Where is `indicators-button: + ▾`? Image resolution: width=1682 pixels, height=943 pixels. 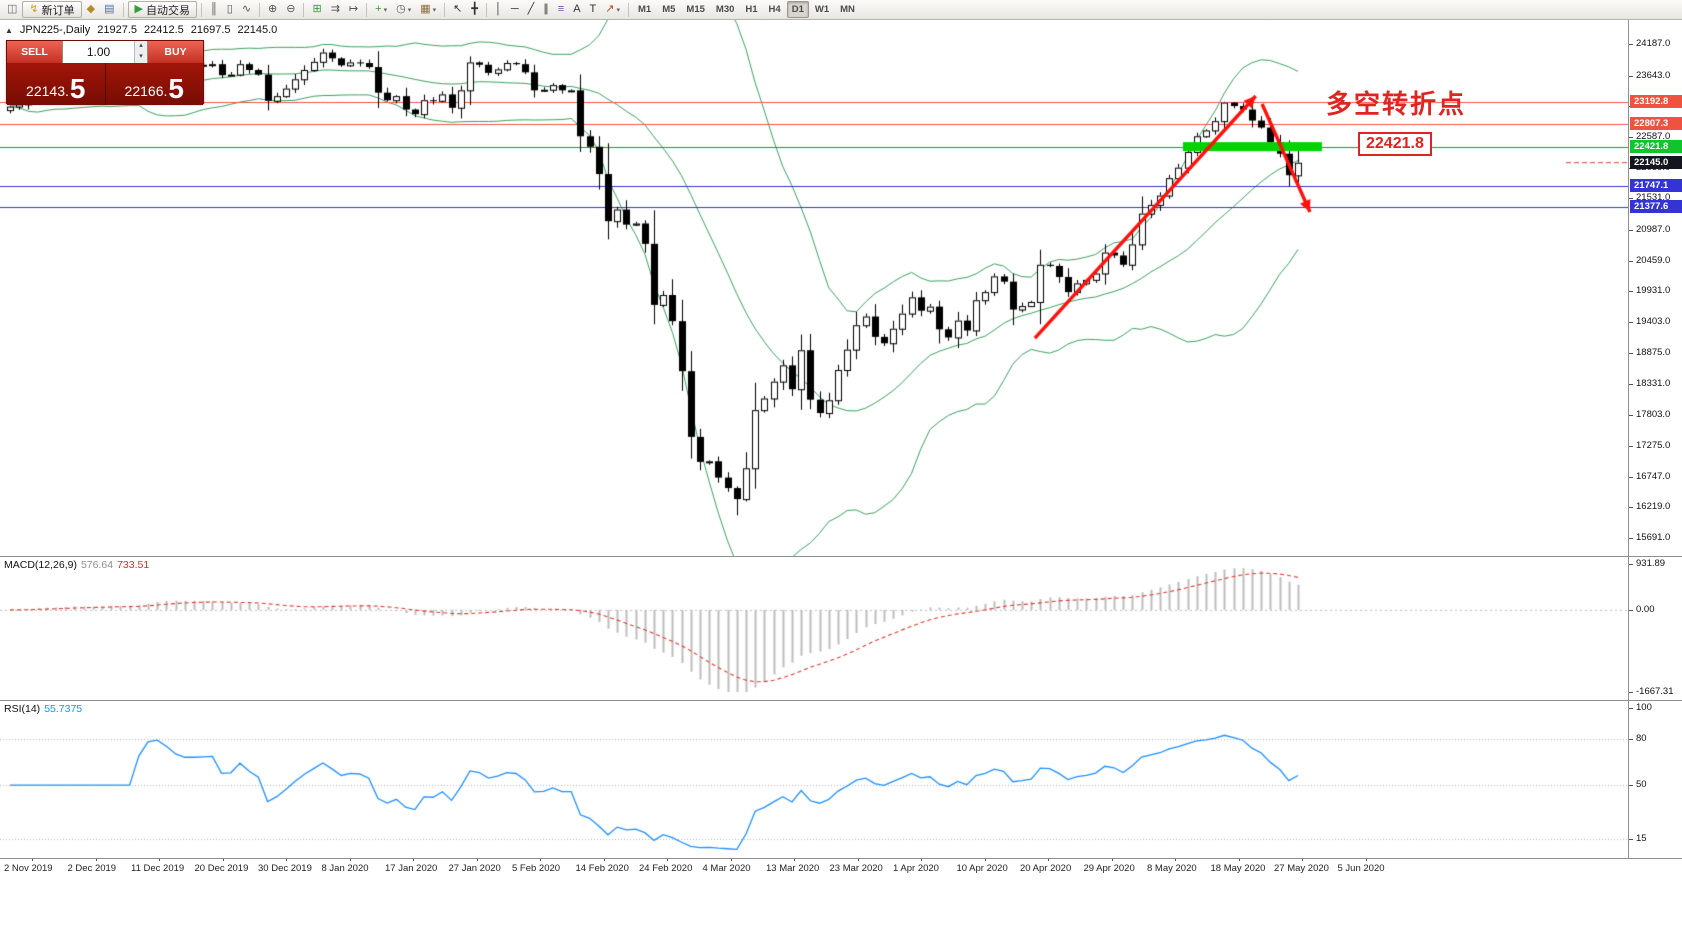 indicators-button: + ▾ is located at coordinates (381, 9).